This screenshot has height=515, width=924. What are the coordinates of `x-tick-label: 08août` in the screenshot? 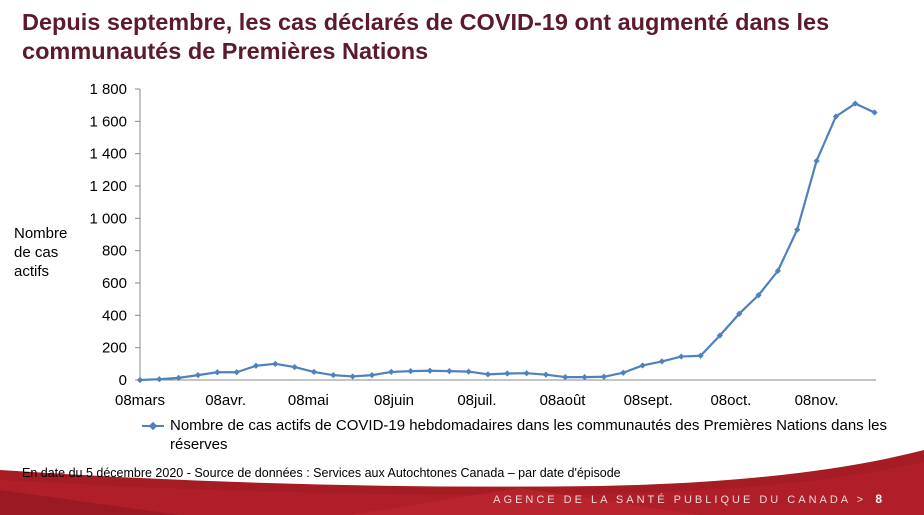 It's located at (563, 400).